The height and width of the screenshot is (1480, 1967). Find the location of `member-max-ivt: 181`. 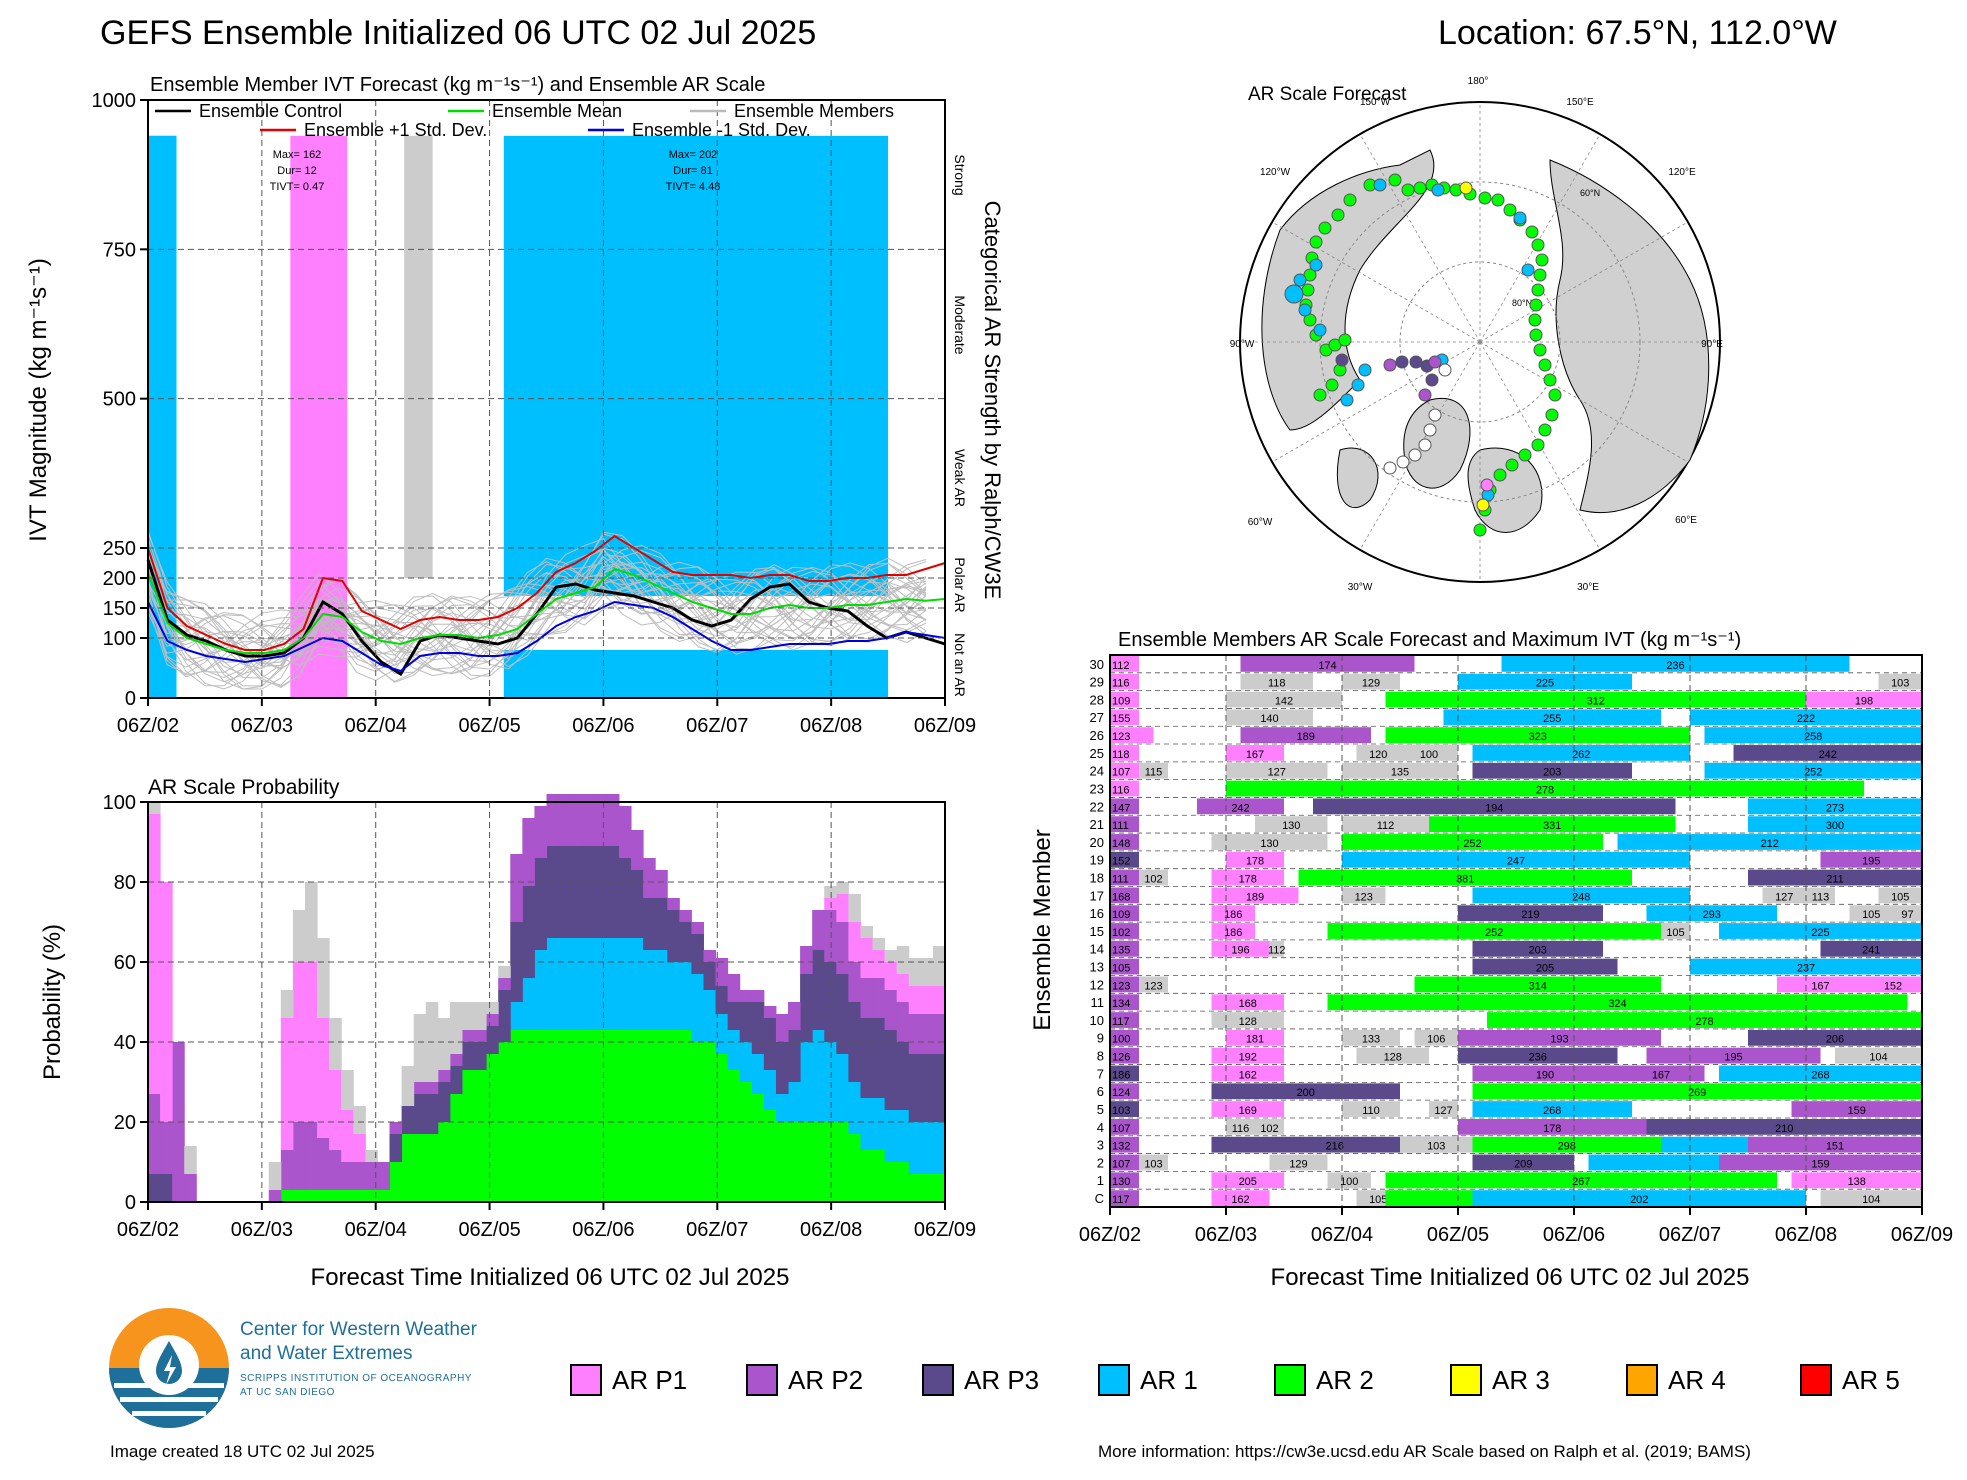

member-max-ivt: 181 is located at coordinates (1255, 1040).